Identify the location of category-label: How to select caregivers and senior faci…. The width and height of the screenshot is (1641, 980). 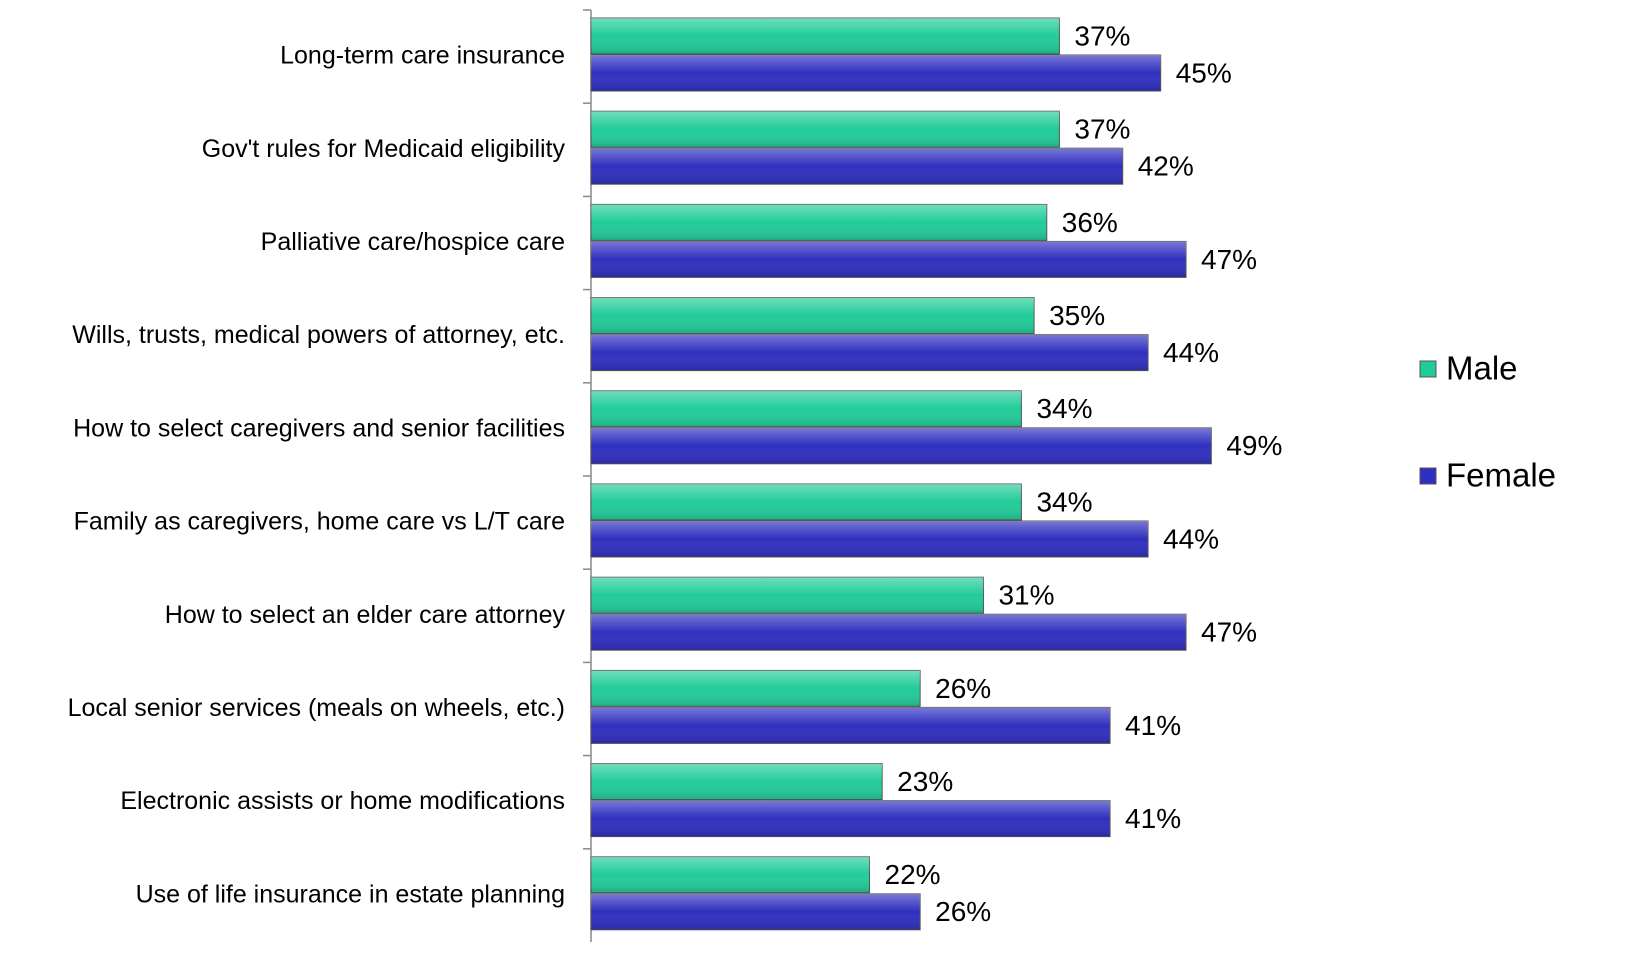
(319, 428).